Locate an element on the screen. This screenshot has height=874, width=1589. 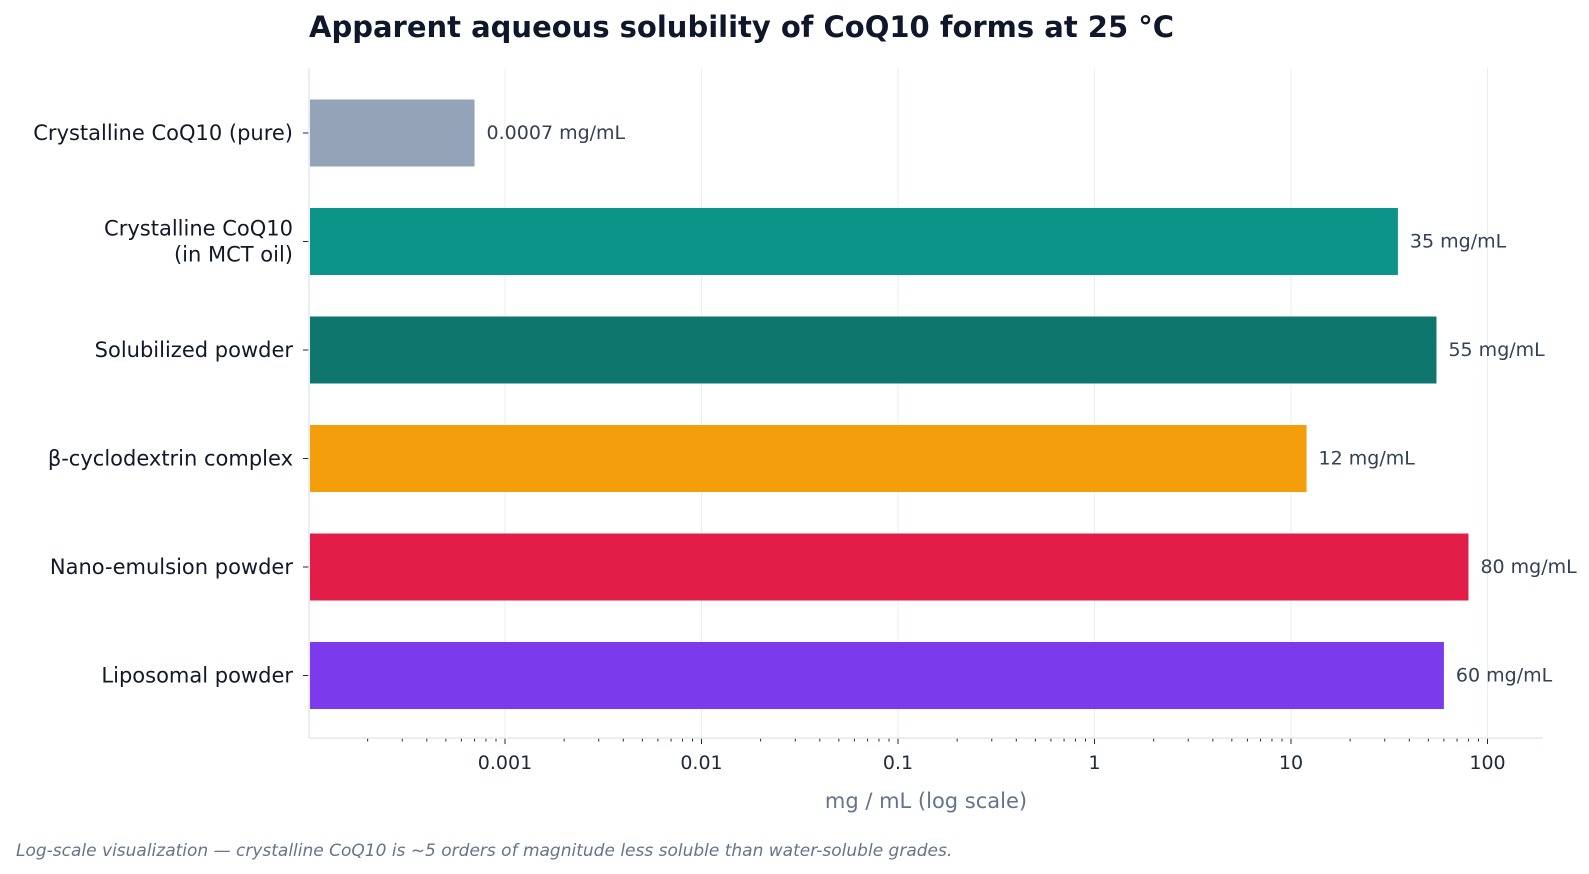
x-tick-label-3: 1 is located at coordinates (1094, 763).